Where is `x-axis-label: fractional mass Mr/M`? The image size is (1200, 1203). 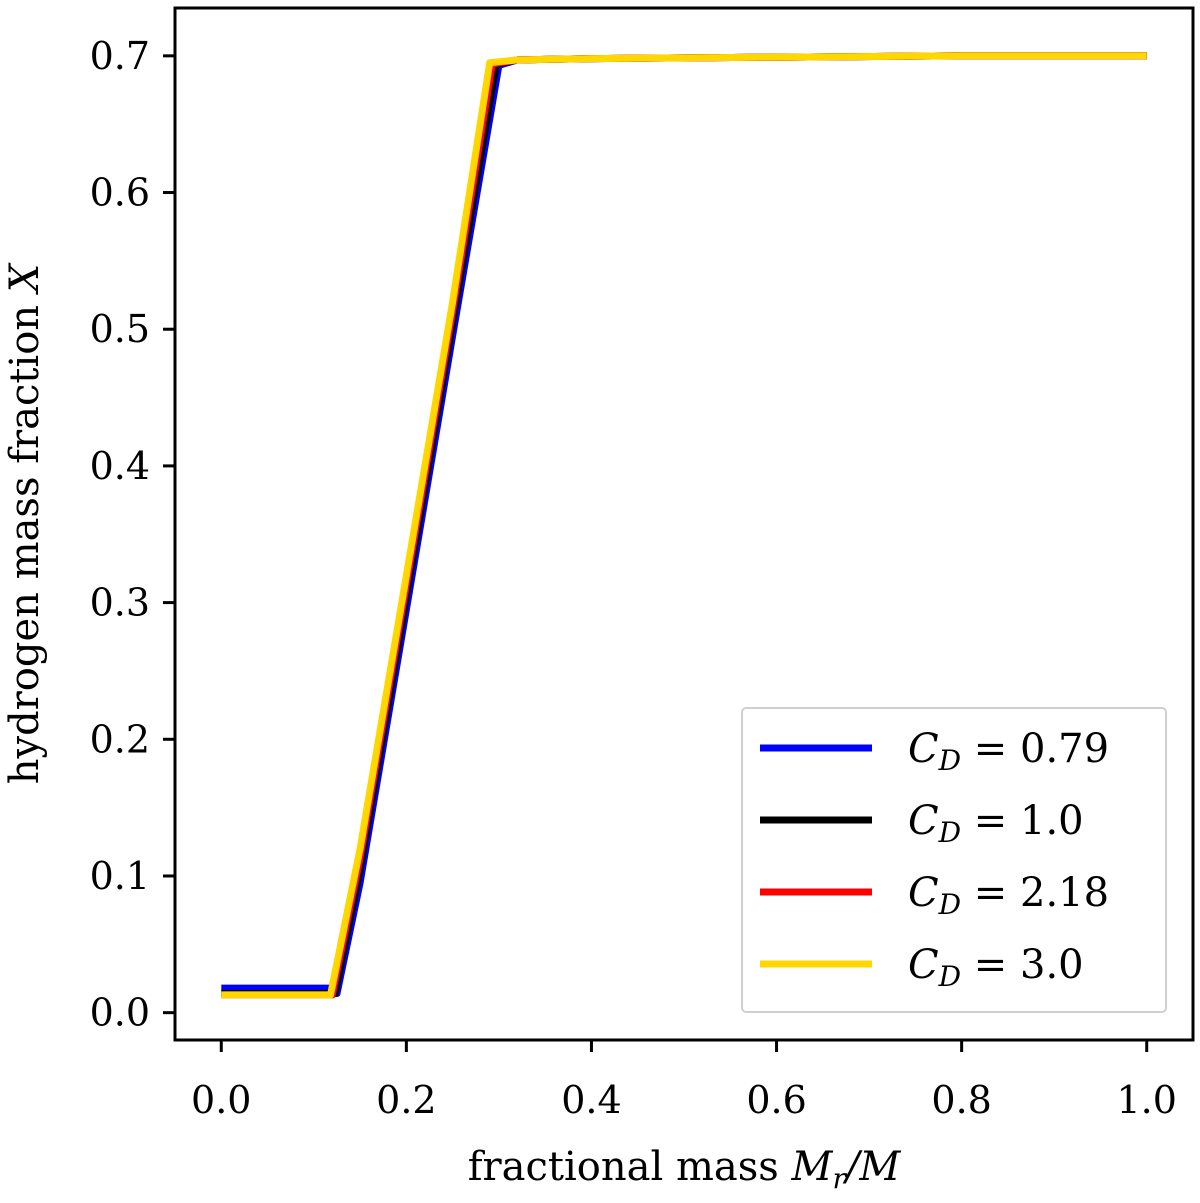 x-axis-label: fractional mass Mr/M is located at coordinates (685, 1169).